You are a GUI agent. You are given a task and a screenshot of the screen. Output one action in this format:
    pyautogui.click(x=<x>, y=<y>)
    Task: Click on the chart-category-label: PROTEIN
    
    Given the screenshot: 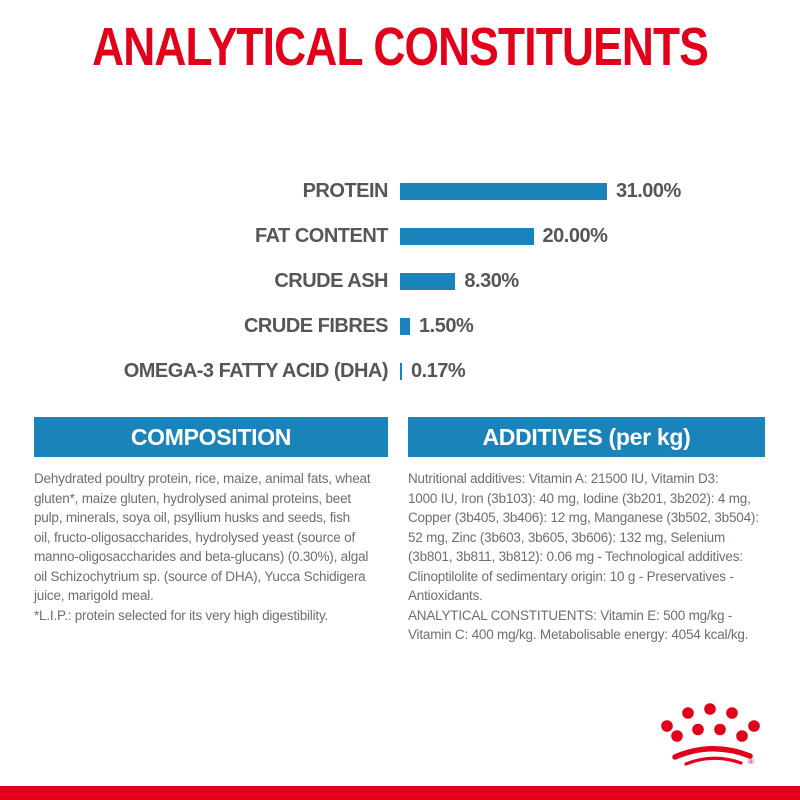 What is the action you would take?
    pyautogui.click(x=345, y=191)
    